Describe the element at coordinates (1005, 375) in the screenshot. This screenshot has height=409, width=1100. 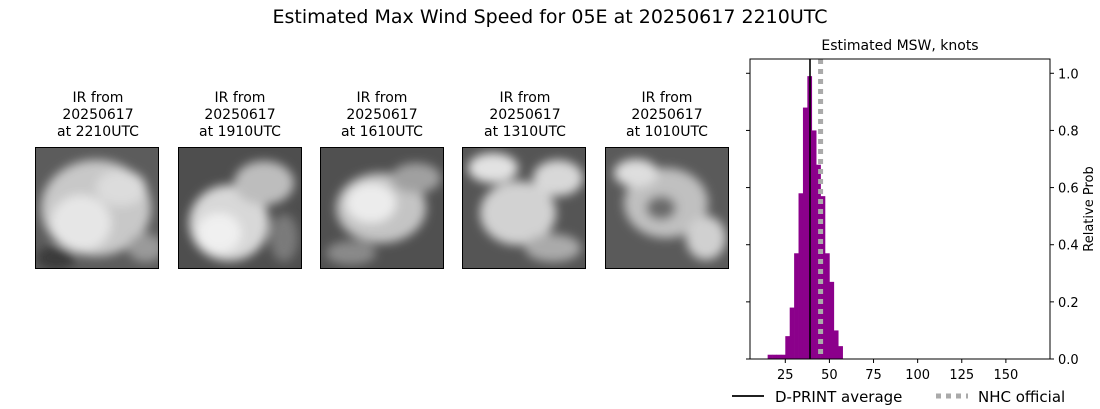
I see `x-tick-label: 150` at that location.